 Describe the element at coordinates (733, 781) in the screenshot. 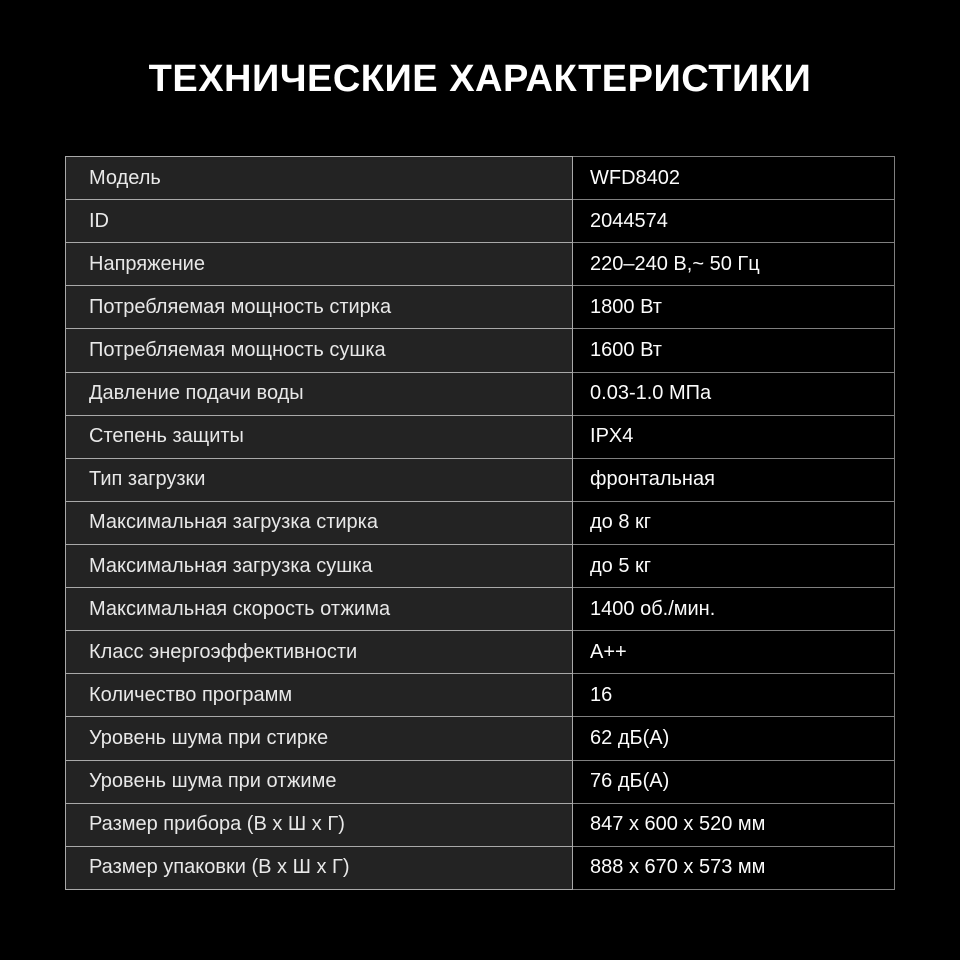

I see `spec-value-cell: 76 дБ(А)` at that location.